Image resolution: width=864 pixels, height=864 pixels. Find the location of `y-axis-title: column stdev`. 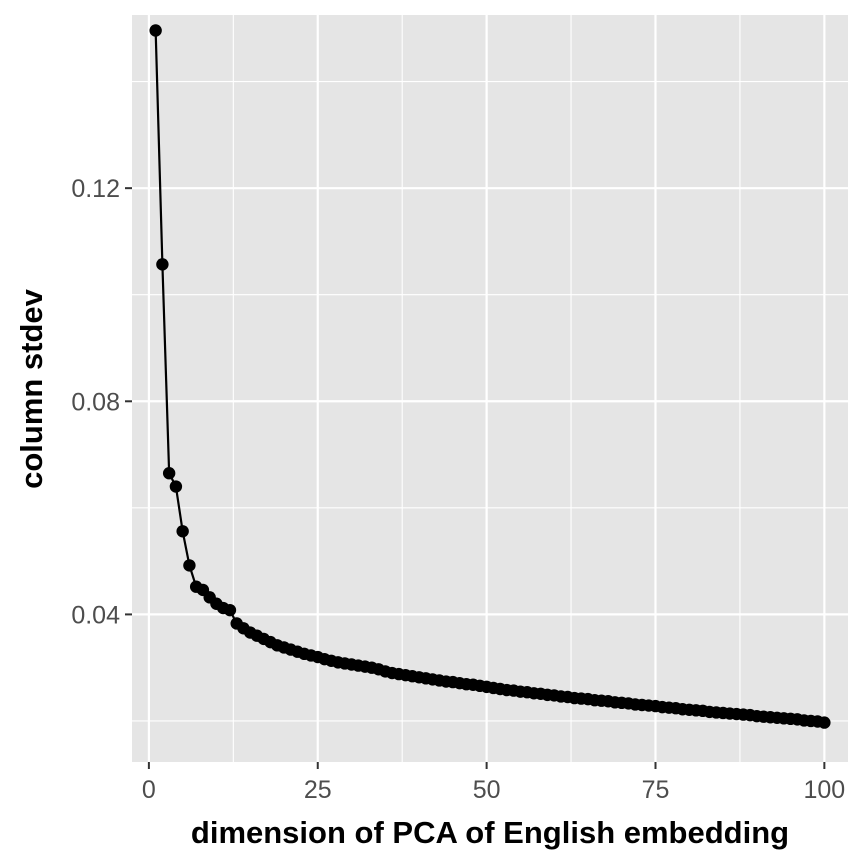

y-axis-title: column stdev is located at coordinates (31, 388).